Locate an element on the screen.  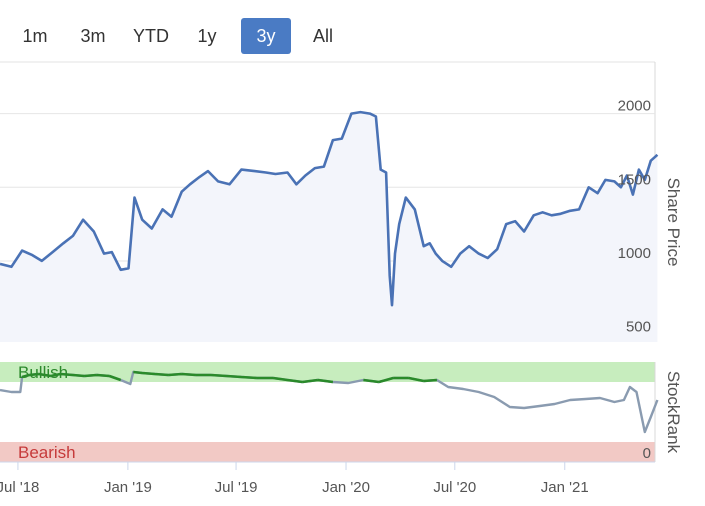
range-button-1m: 1m is located at coordinates (35, 36).